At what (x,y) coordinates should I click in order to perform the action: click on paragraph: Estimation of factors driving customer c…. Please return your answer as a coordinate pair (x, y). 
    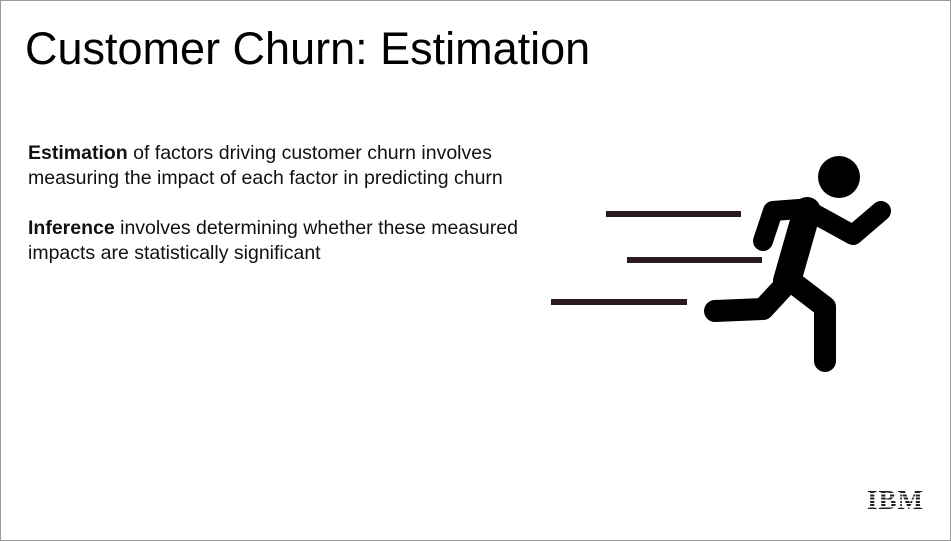
    Looking at the image, I should click on (294, 166).